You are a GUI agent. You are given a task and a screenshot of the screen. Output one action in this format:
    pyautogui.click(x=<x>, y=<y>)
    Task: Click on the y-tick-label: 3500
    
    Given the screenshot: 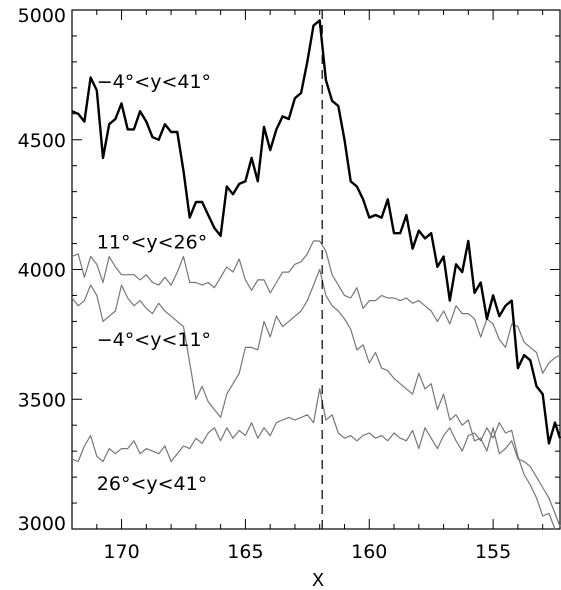 What is the action you would take?
    pyautogui.click(x=42, y=400)
    